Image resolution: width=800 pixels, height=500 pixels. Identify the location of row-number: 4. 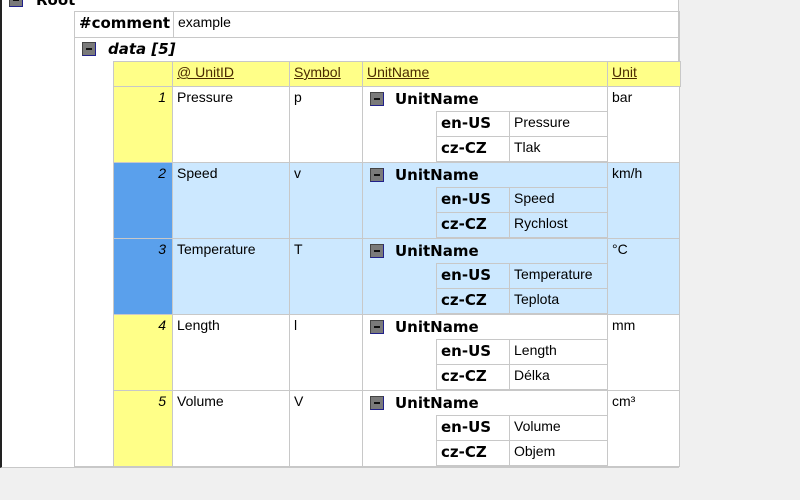
(143, 352).